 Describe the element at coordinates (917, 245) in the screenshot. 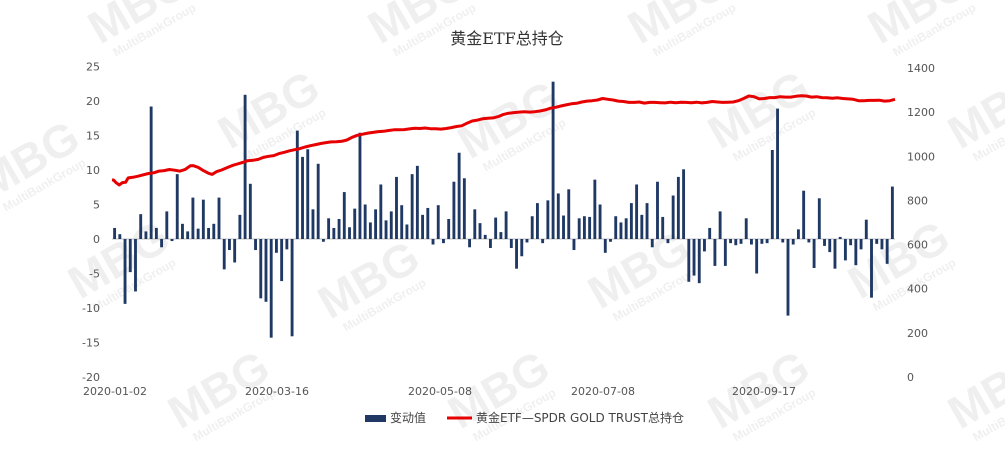

I see `right-tick-label: 600` at that location.